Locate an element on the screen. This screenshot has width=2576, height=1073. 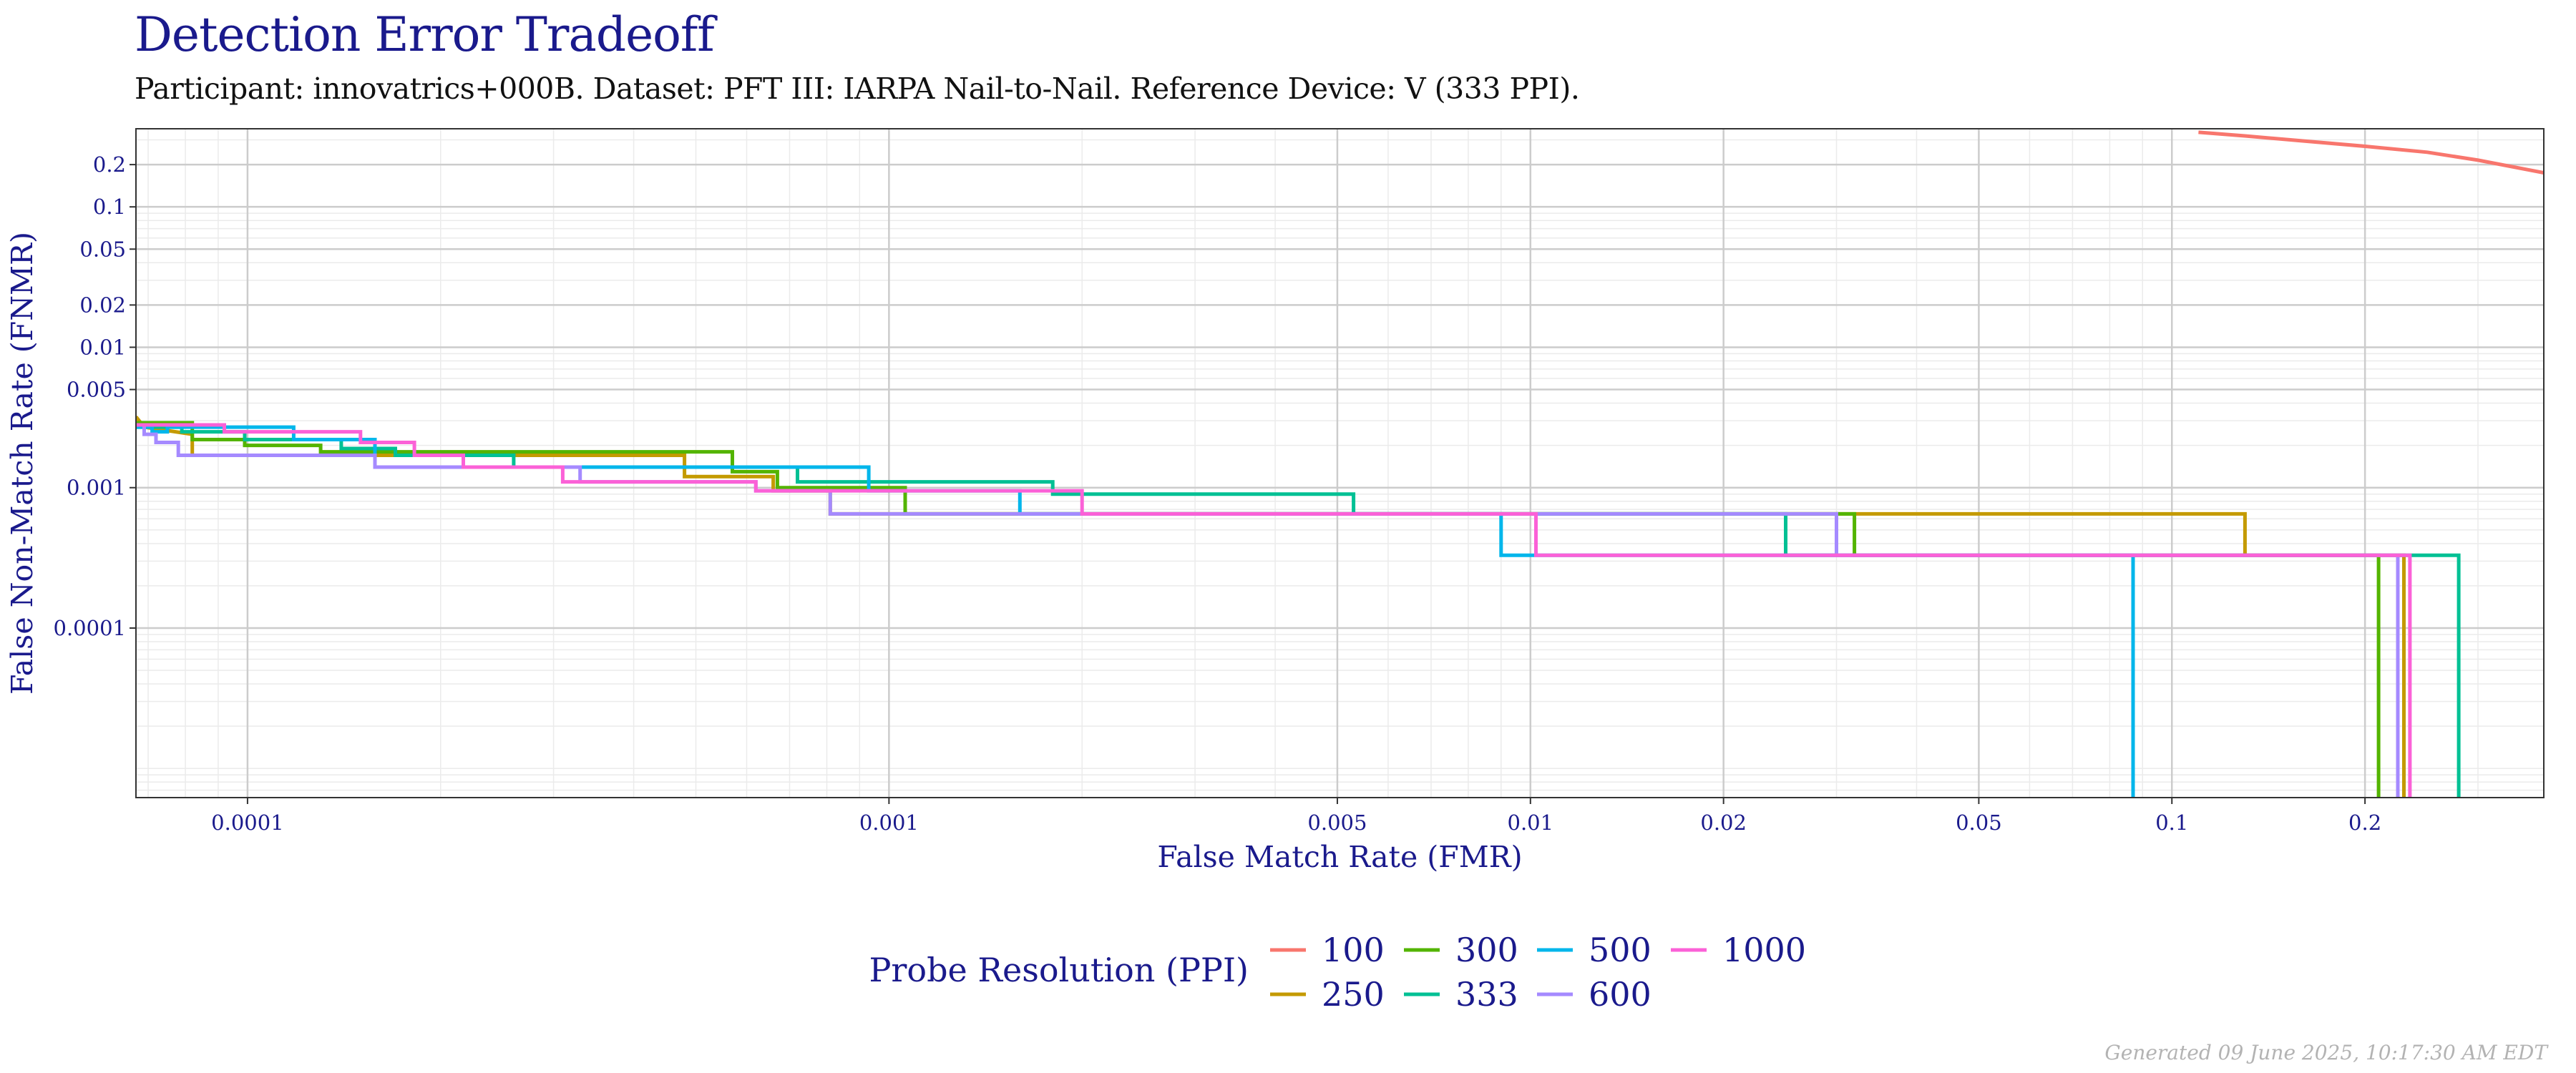
x-tick-label: 0.2 is located at coordinates (2364, 822).